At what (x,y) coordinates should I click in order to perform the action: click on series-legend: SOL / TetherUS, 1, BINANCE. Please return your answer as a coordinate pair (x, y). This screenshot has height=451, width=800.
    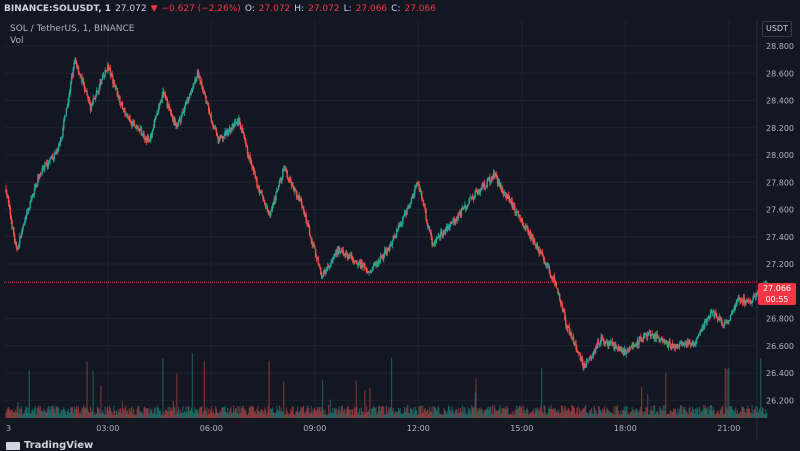
    Looking at the image, I should click on (72, 29).